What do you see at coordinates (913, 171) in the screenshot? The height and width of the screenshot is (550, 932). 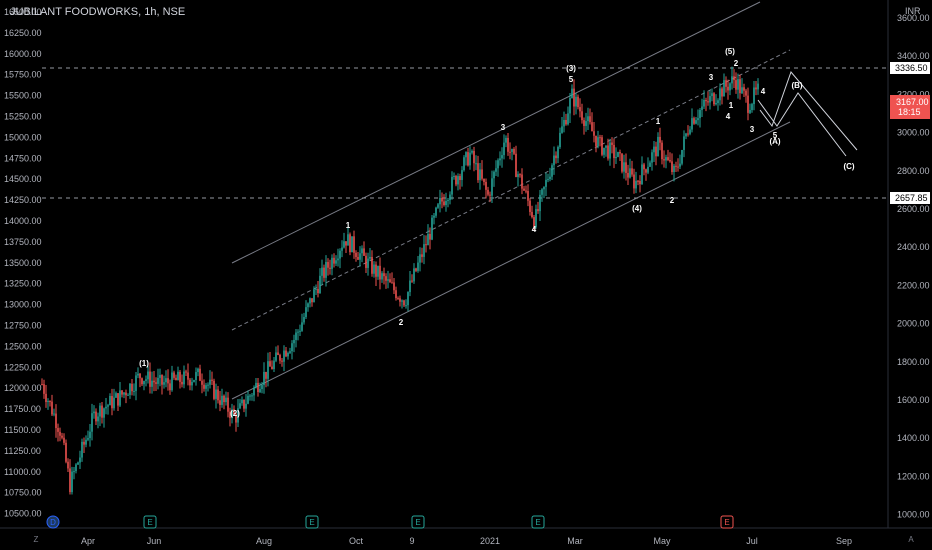 I see `right-axis-tick-label: 2800.00` at bounding box center [913, 171].